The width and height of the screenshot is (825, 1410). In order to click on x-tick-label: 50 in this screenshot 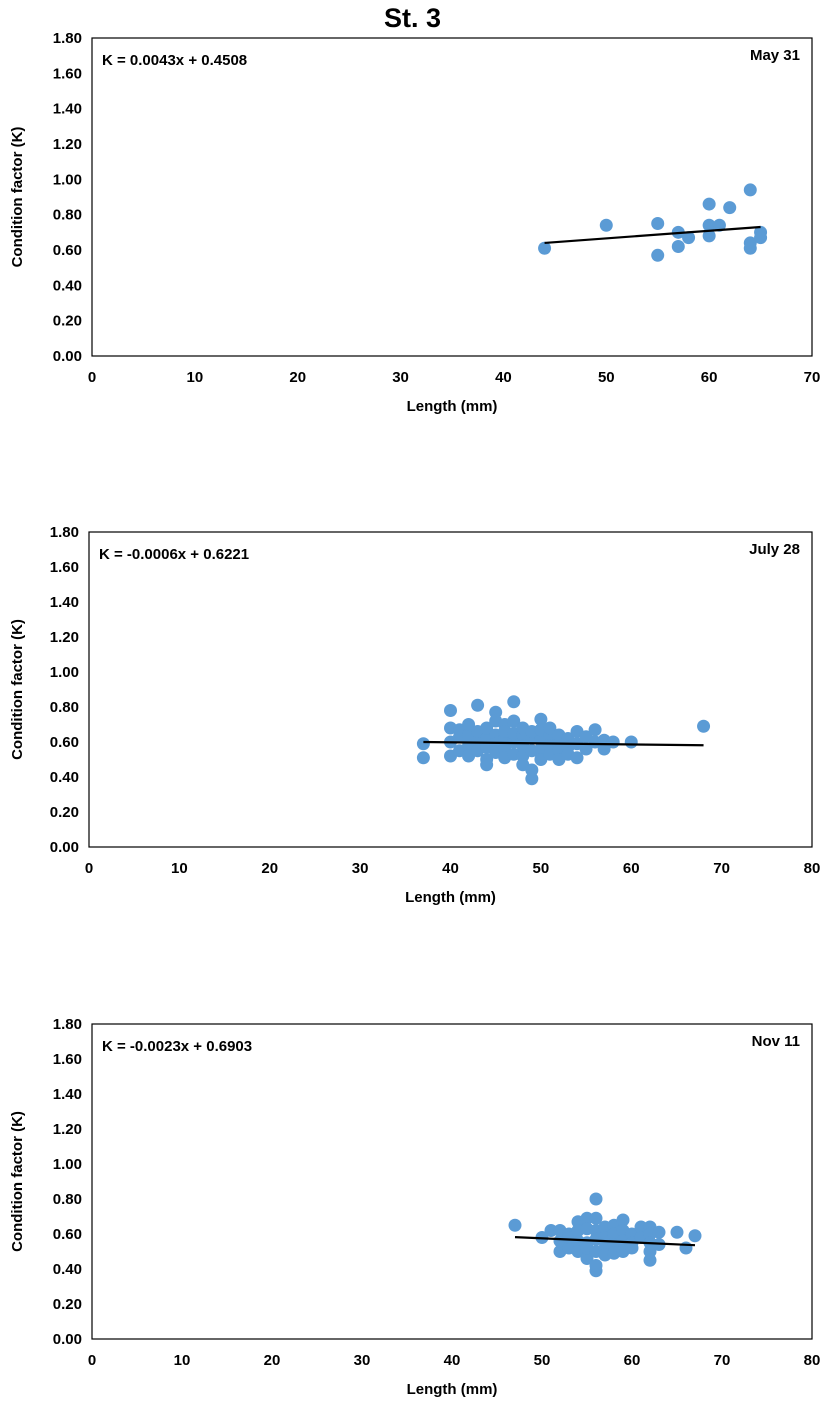, I will do `click(606, 377)`.